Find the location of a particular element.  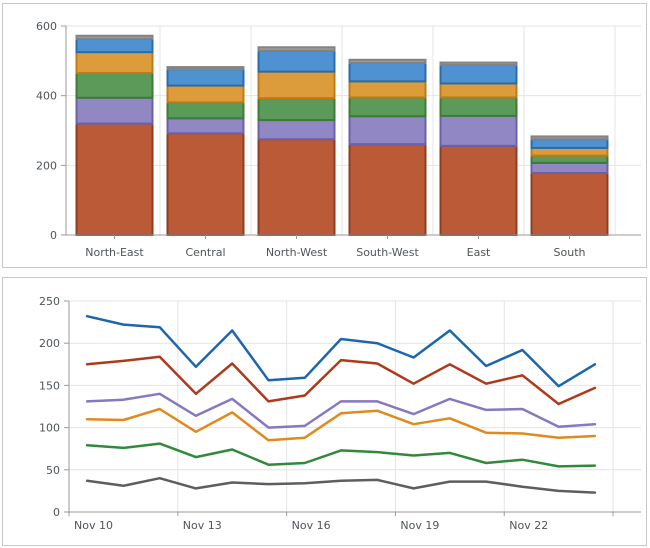

x-tick-label-1: Nov 13 is located at coordinates (202, 525).